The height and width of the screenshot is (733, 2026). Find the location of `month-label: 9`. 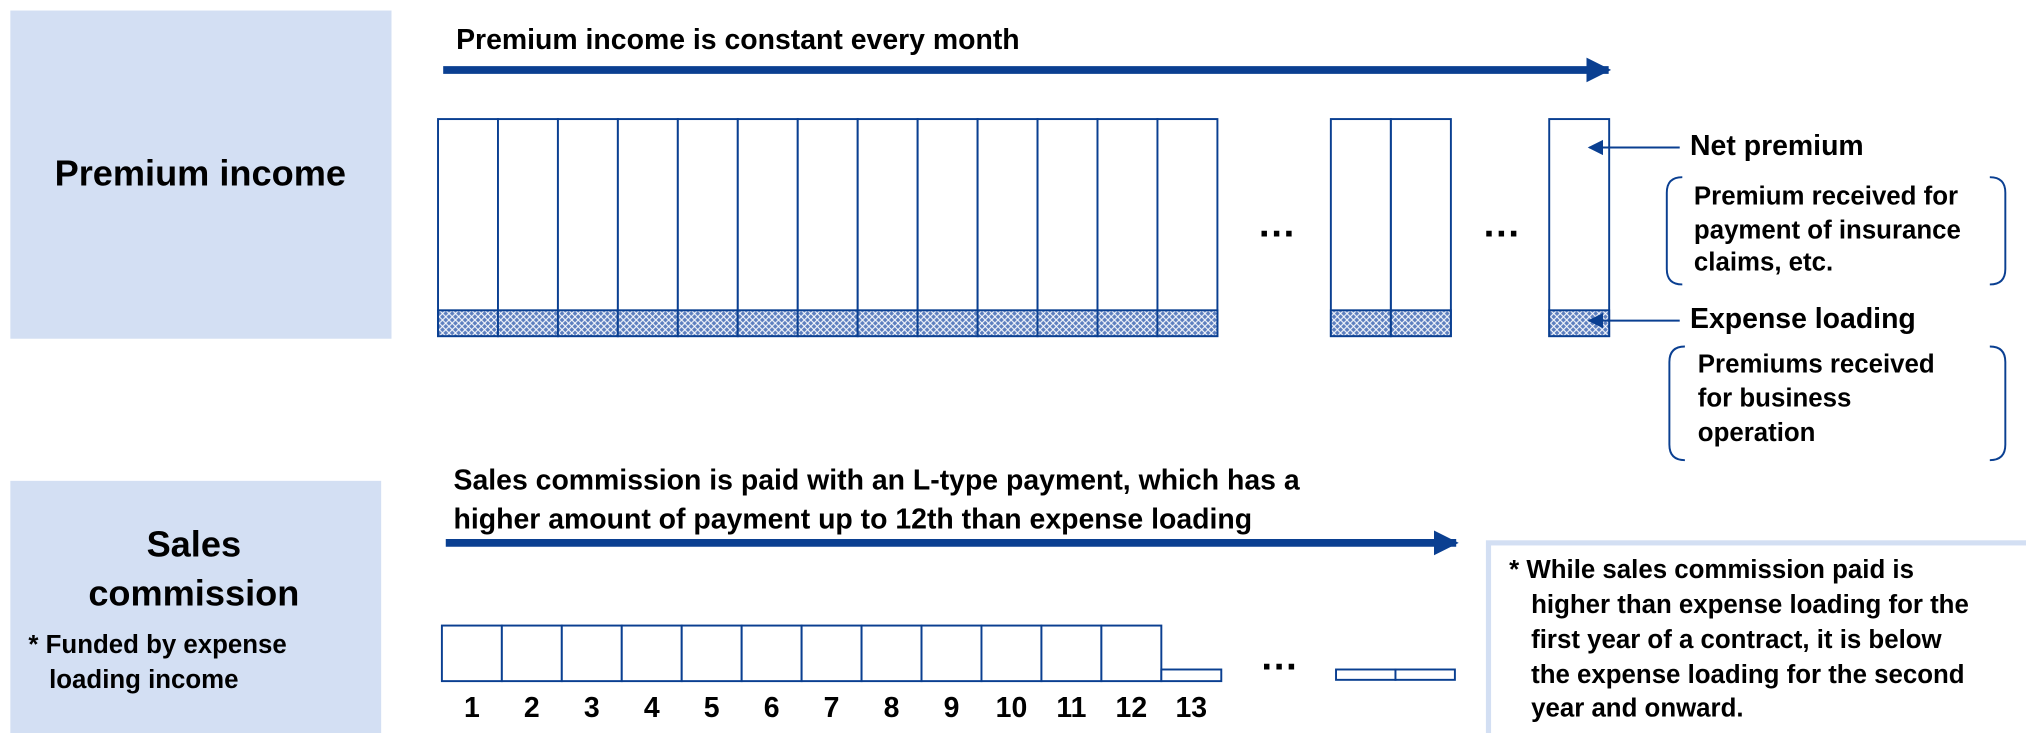

month-label: 9 is located at coordinates (952, 708).